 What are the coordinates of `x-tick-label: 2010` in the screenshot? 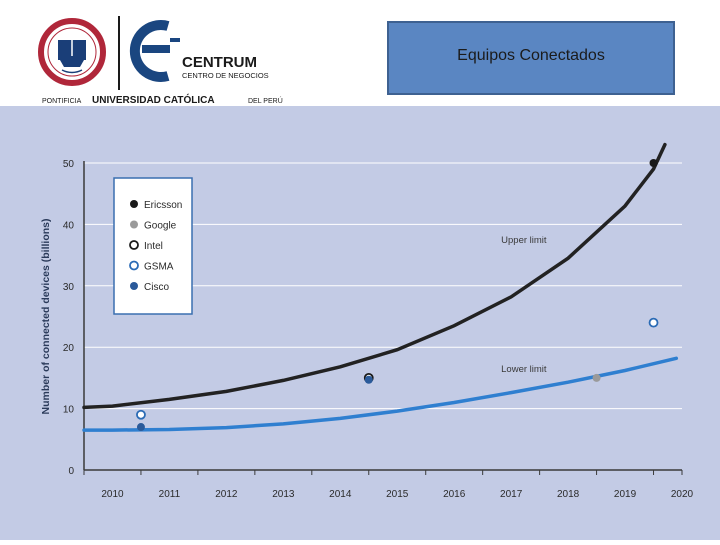 It's located at (112, 494).